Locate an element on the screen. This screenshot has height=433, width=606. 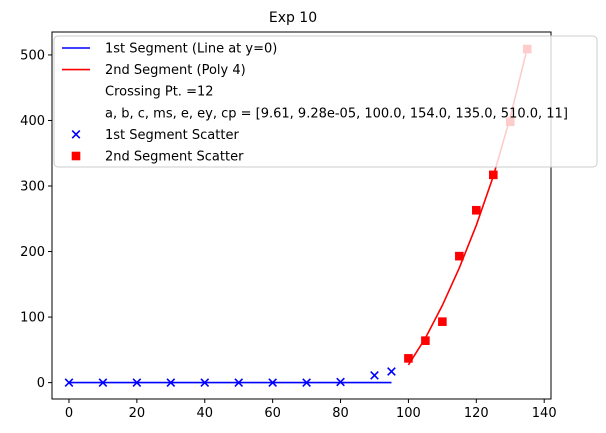
x-tick-label: 120 is located at coordinates (476, 413).